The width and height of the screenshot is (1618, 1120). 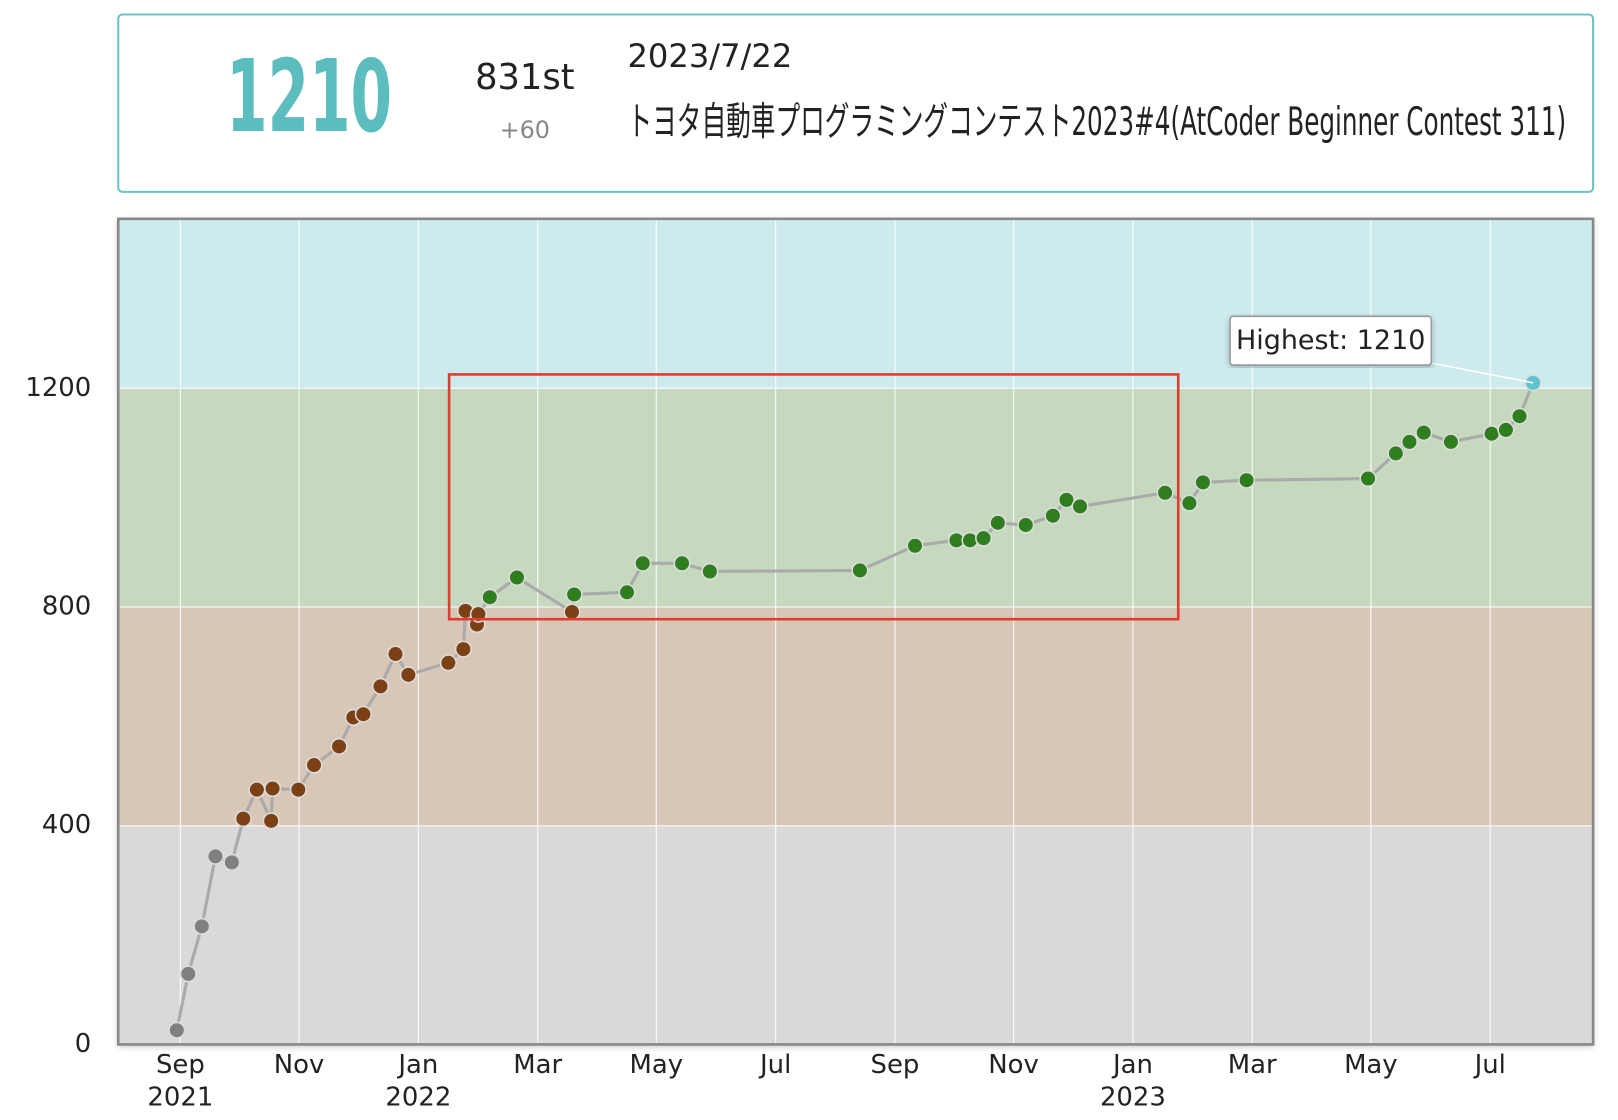 I want to click on y-tick-label: 400, so click(x=66, y=825).